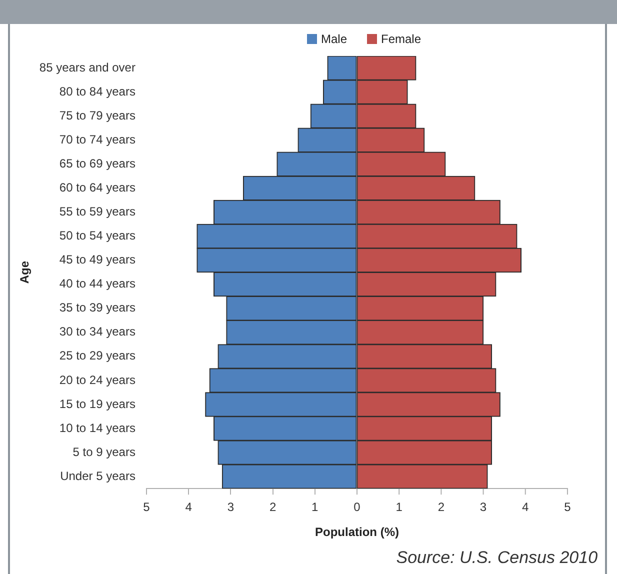 This screenshot has width=617, height=574. I want to click on y-tick-label: Under 5 years, so click(98, 475).